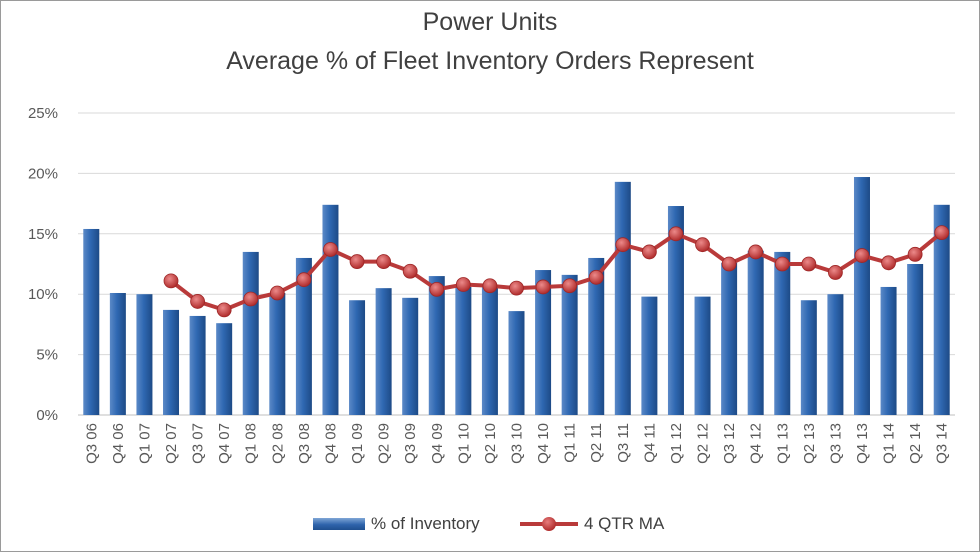  I want to click on x-tick-label: Q4 11, so click(649, 443).